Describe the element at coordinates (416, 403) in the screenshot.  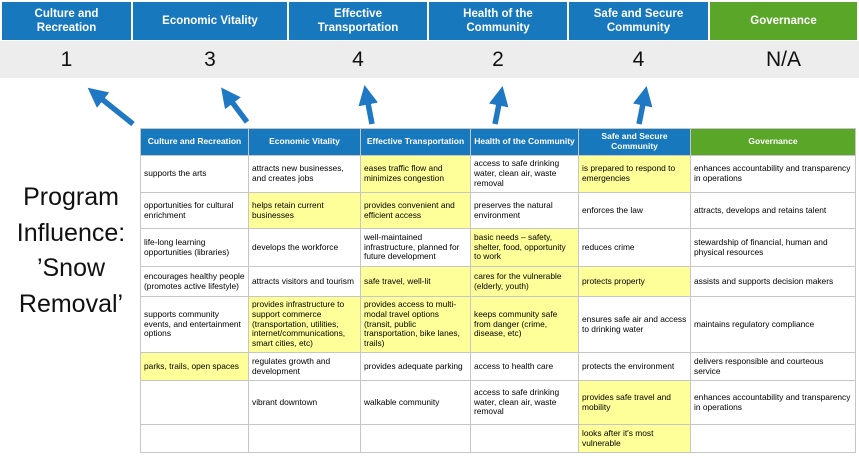
I see `matrix-cell: walkable community` at that location.